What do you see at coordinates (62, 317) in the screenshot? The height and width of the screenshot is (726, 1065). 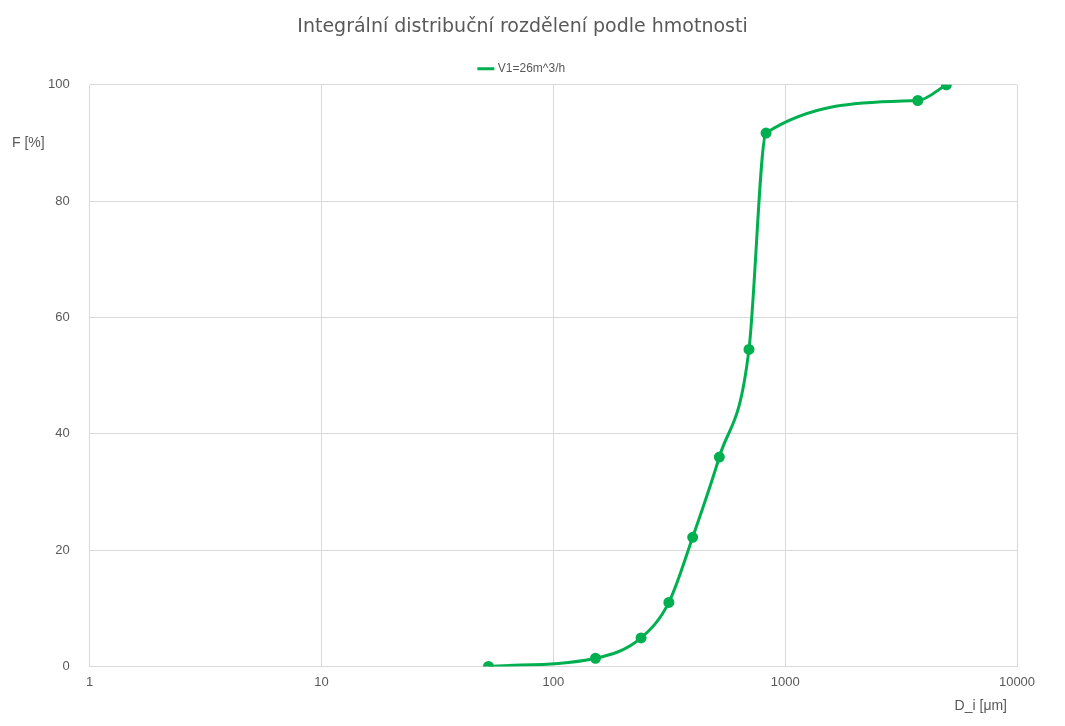 I see `y-tick-label: 60` at bounding box center [62, 317].